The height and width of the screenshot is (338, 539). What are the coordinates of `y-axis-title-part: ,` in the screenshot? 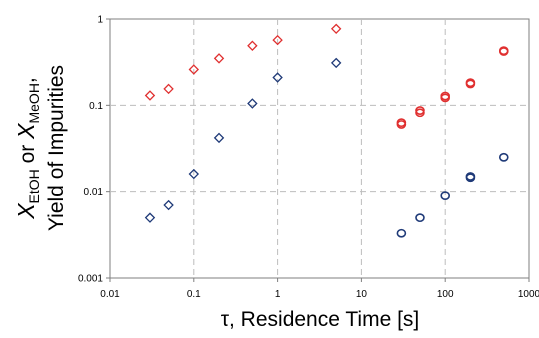 It's located at (27, 80).